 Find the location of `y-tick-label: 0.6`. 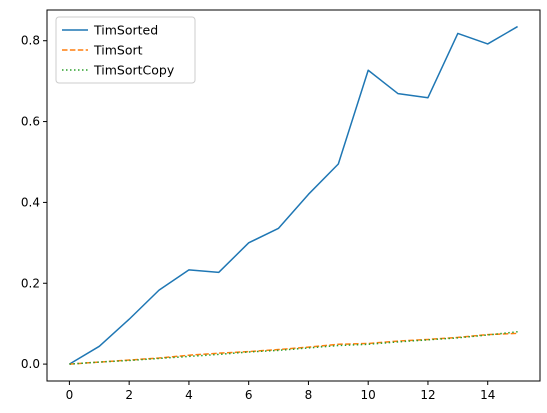

y-tick-label: 0.6 is located at coordinates (30, 122).